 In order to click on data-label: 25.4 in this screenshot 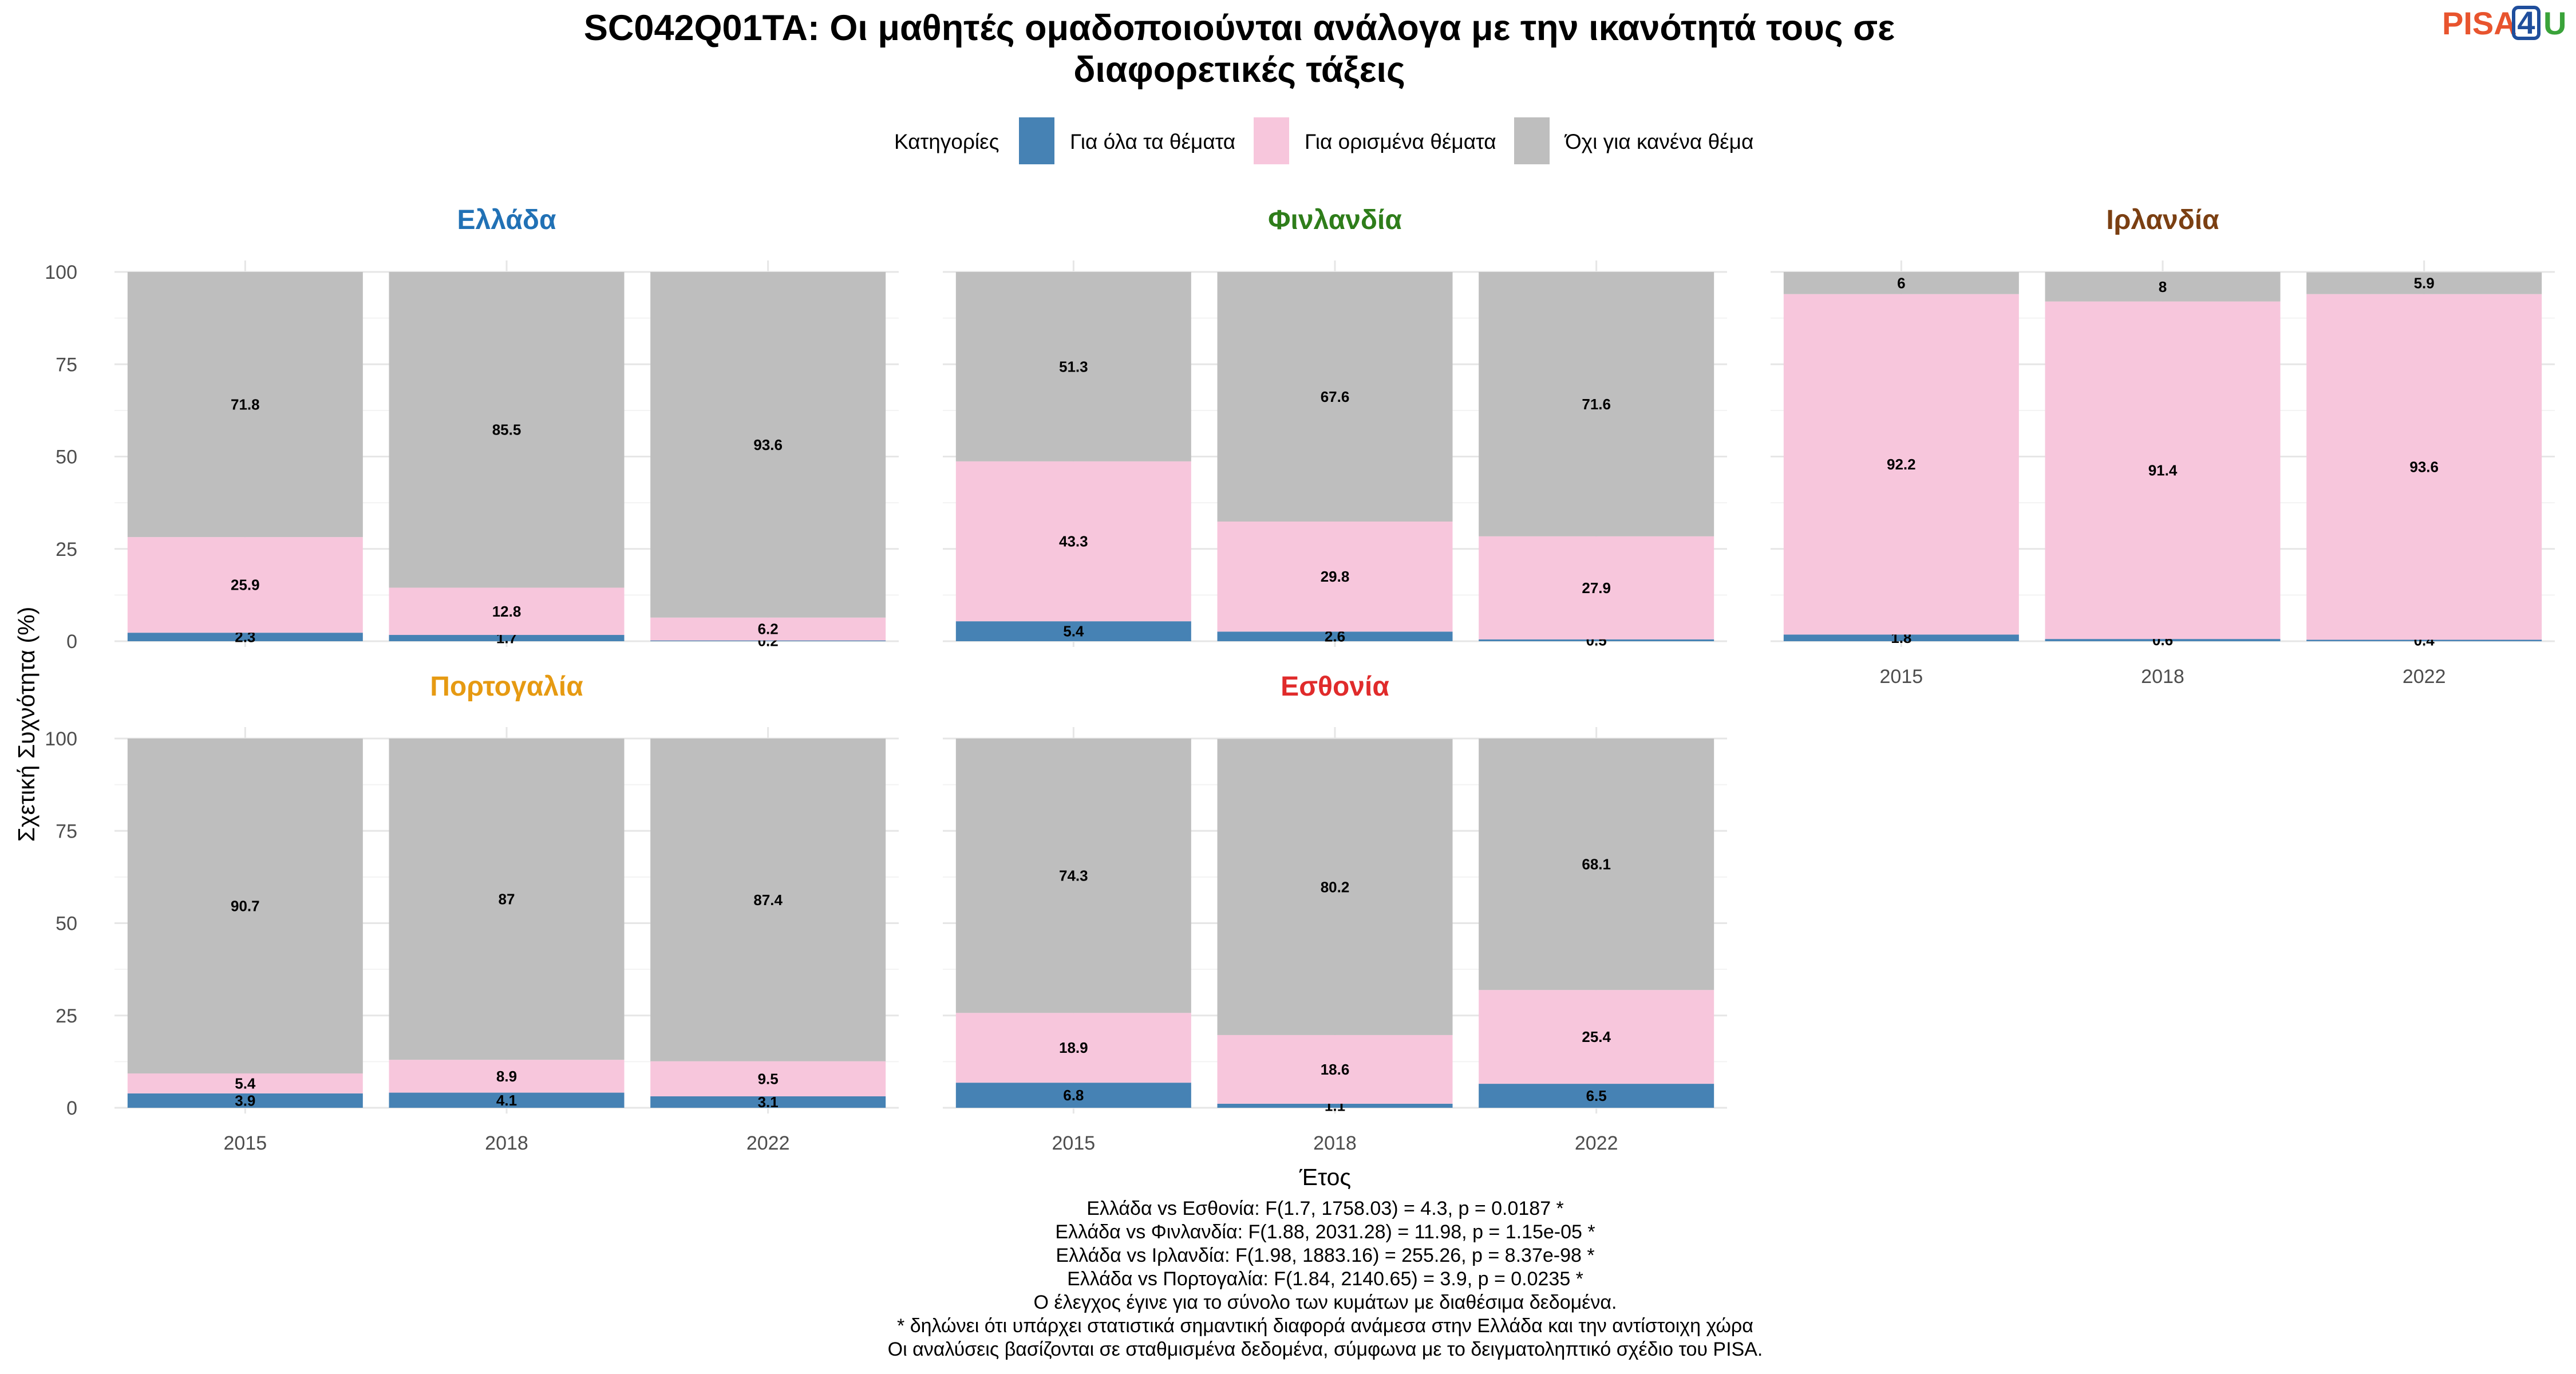, I will do `click(1596, 1036)`.